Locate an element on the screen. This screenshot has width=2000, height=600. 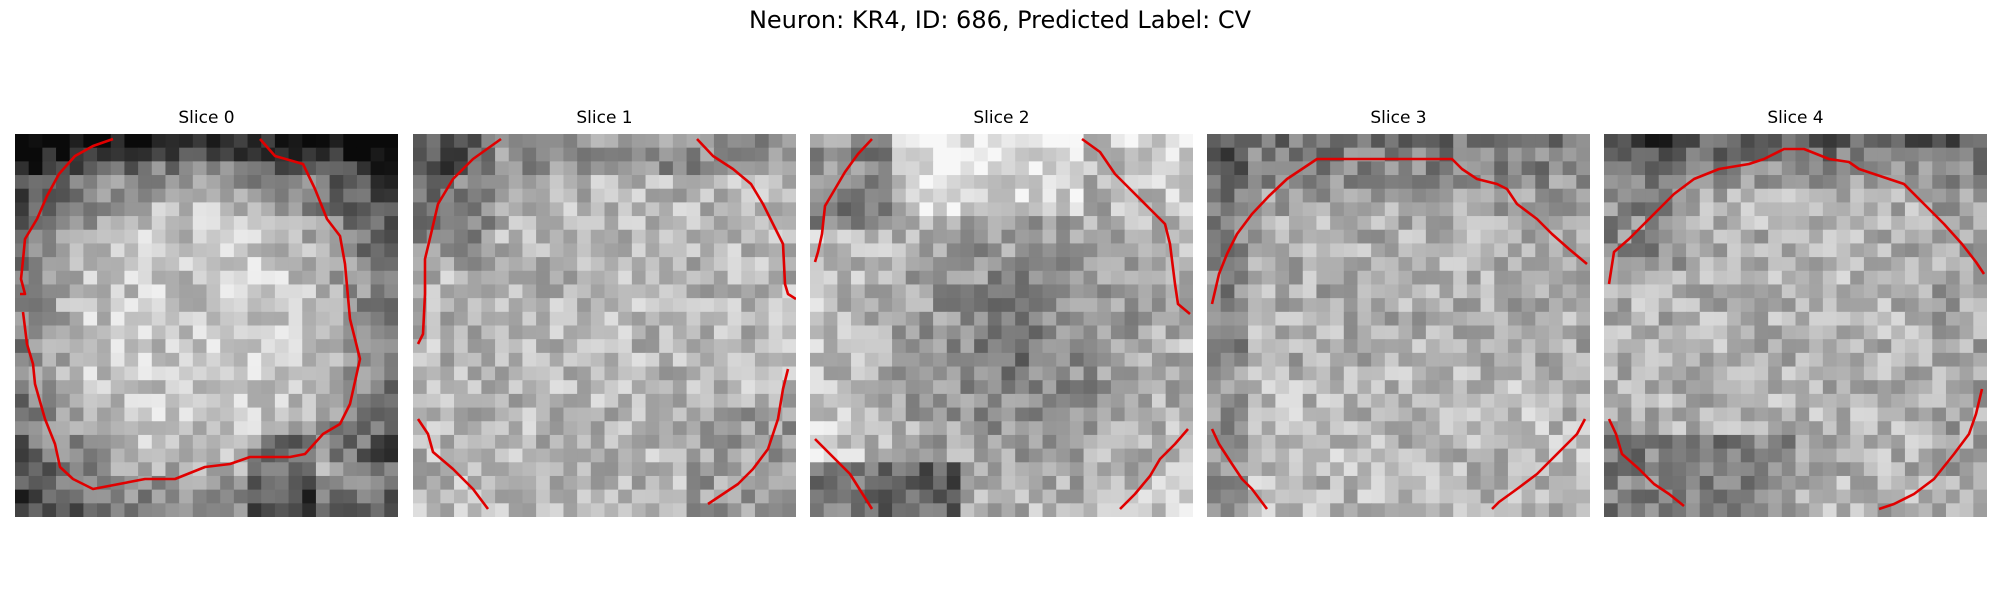
contour-line-0b is located at coordinates (191, 314).